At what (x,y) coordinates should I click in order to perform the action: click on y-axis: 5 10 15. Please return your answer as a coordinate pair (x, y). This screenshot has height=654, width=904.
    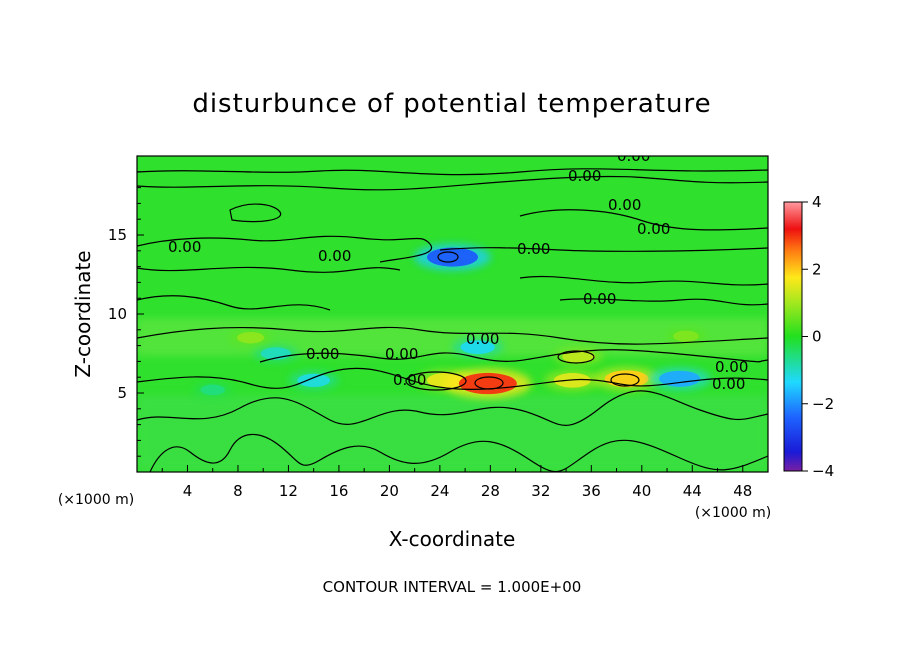
    Looking at the image, I should click on (126, 314).